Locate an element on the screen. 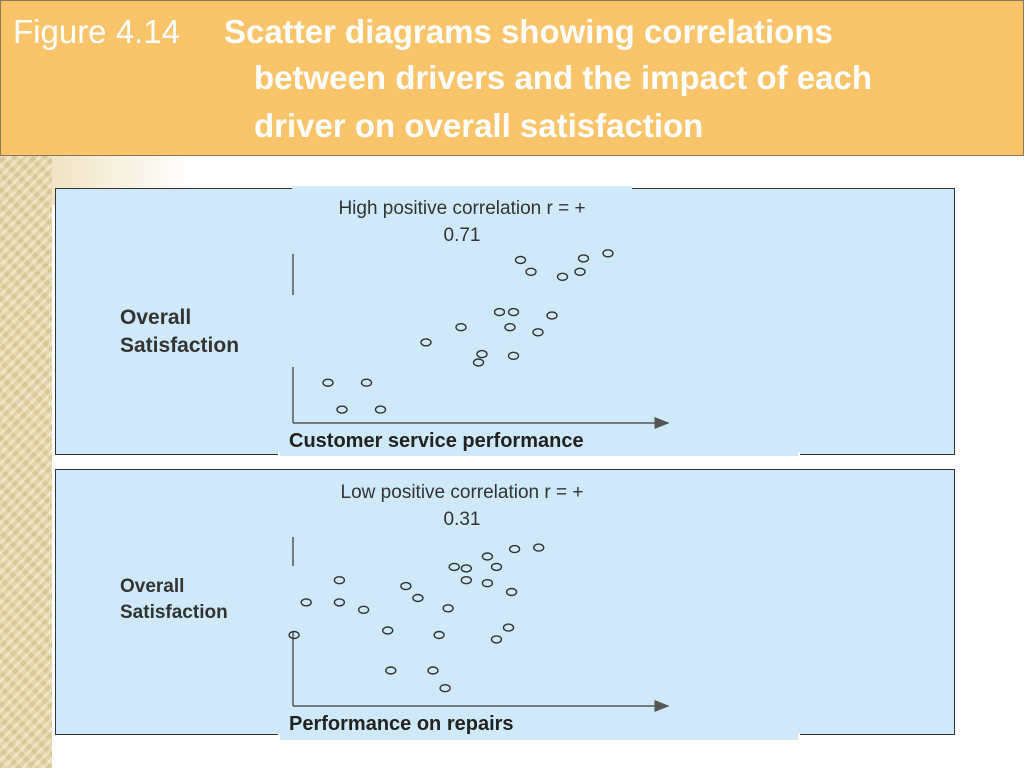  correlation-title-top-line-2: 0.71 is located at coordinates (462, 235).